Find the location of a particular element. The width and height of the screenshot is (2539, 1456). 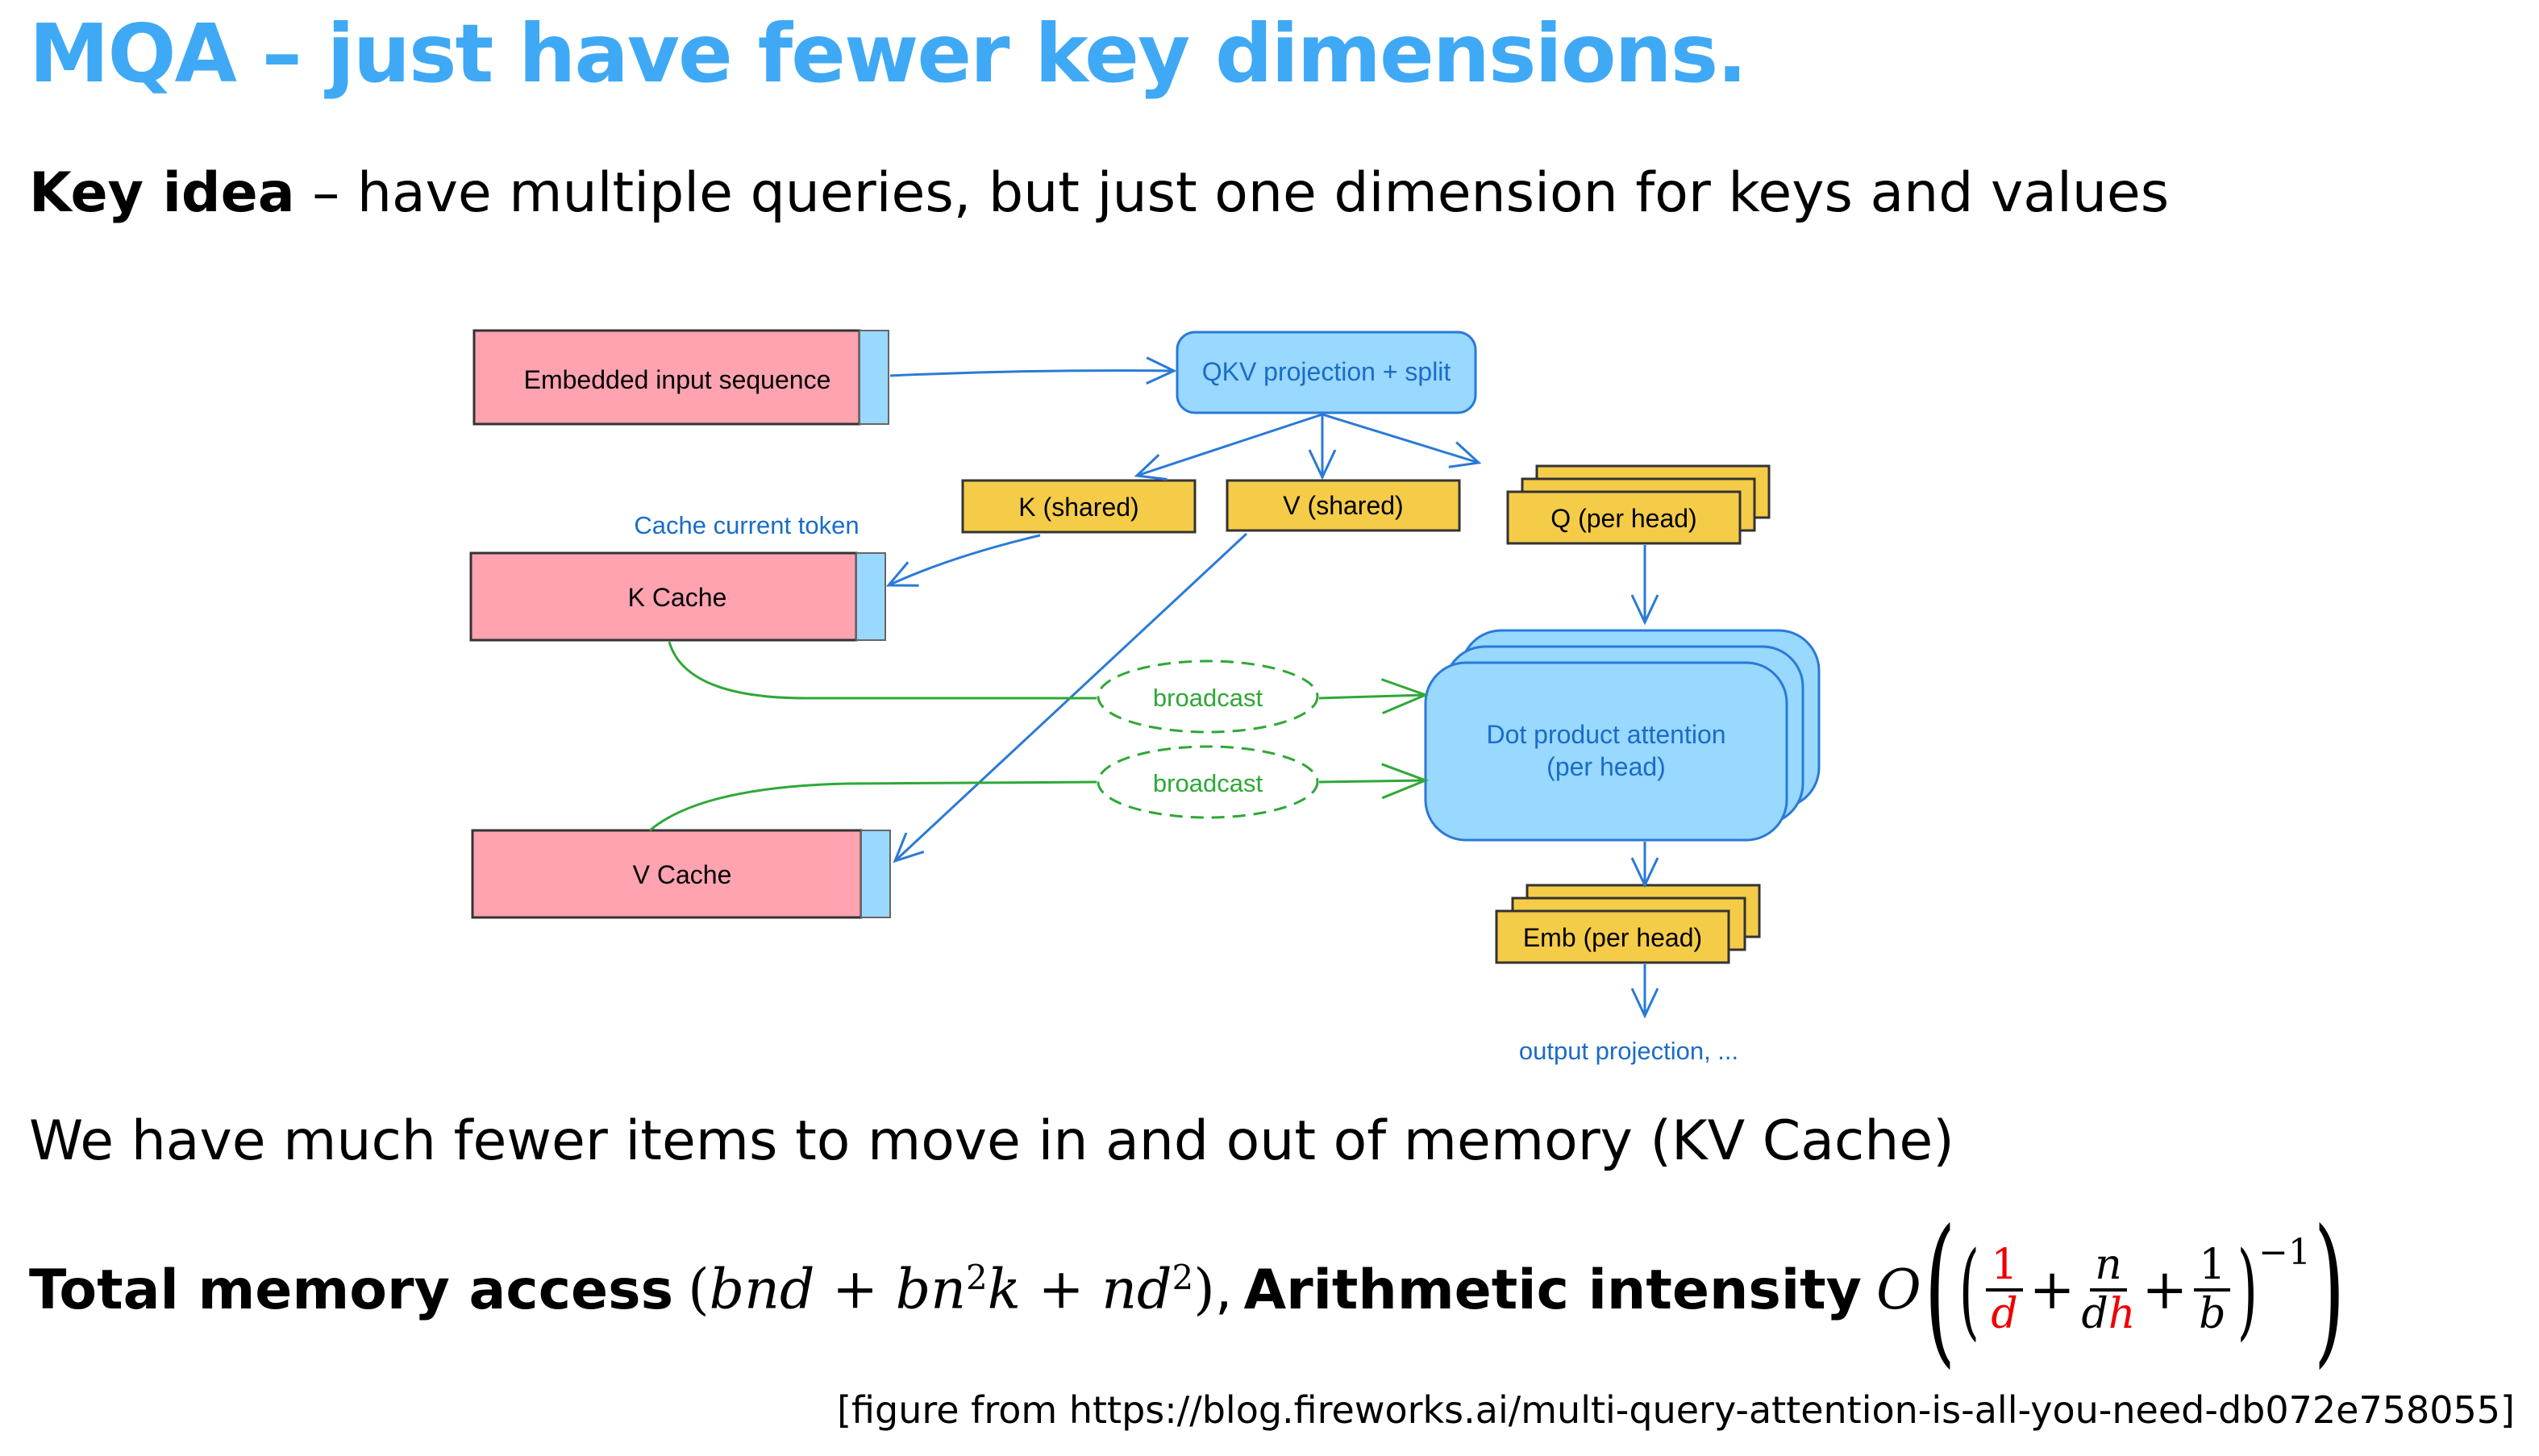

qkv-label: QKV projection + split is located at coordinates (1327, 371).